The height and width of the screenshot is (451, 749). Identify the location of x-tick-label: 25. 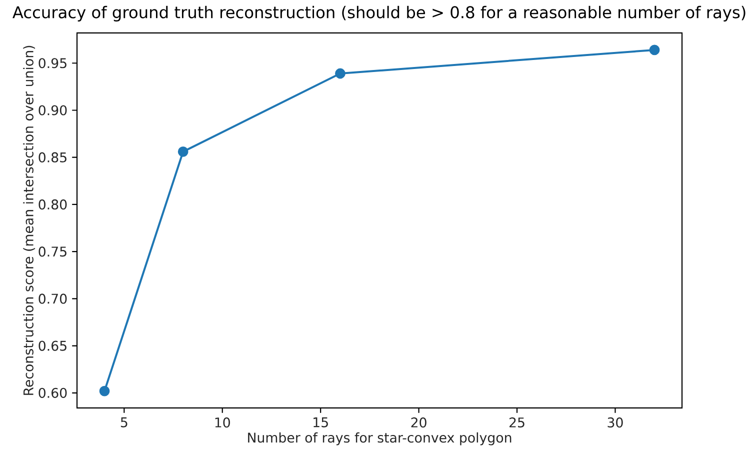
(517, 422).